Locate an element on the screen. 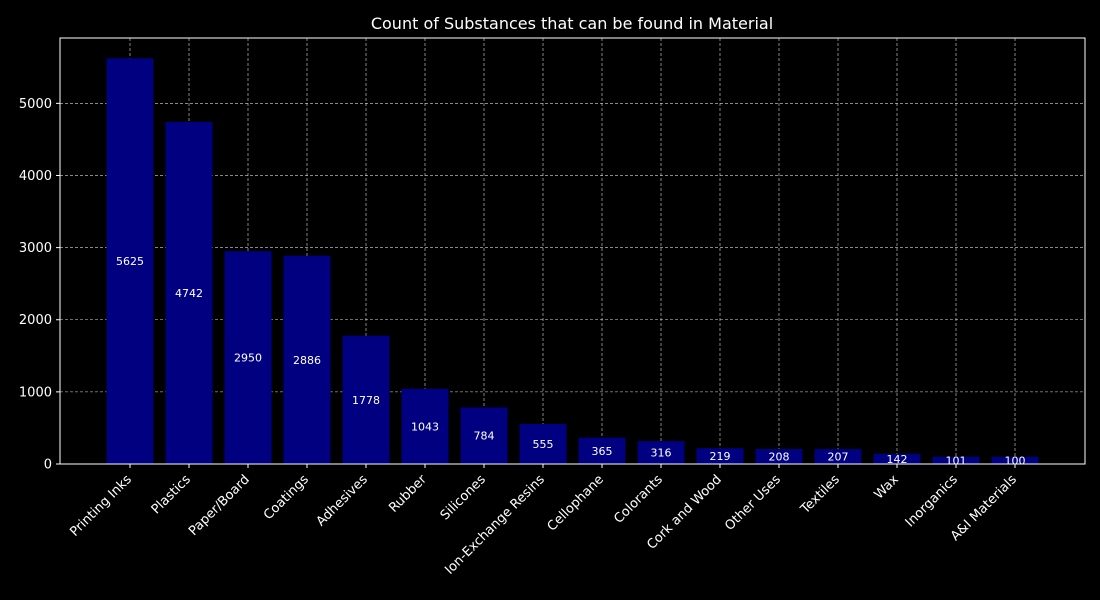 The image size is (1100, 600). data-label: 219 is located at coordinates (720, 456).